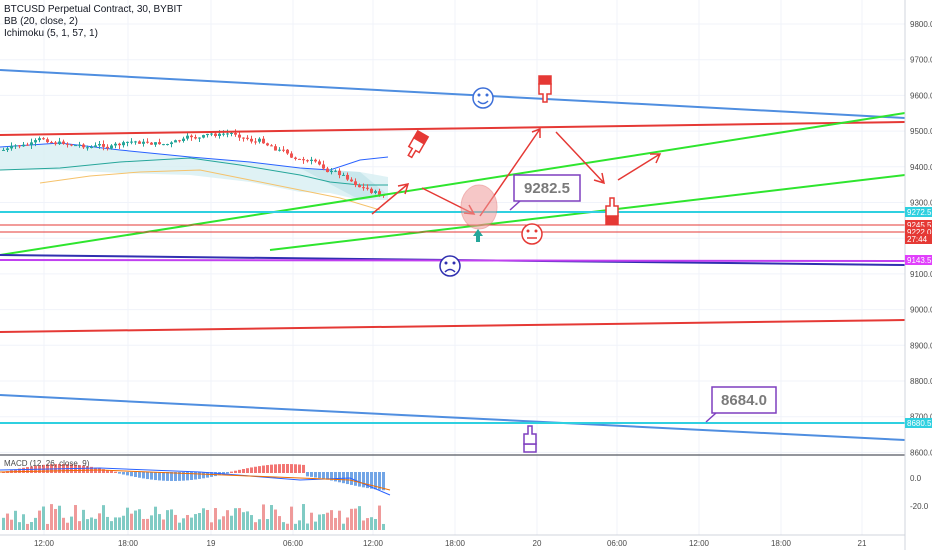  I want to click on y-tick-label: 9300.0, so click(921, 203).